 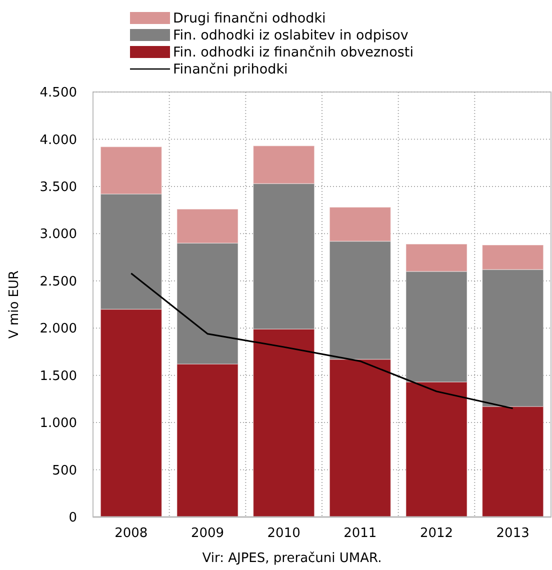 What do you see at coordinates (58, 187) in the screenshot?
I see `y-tick-label: 3.500` at bounding box center [58, 187].